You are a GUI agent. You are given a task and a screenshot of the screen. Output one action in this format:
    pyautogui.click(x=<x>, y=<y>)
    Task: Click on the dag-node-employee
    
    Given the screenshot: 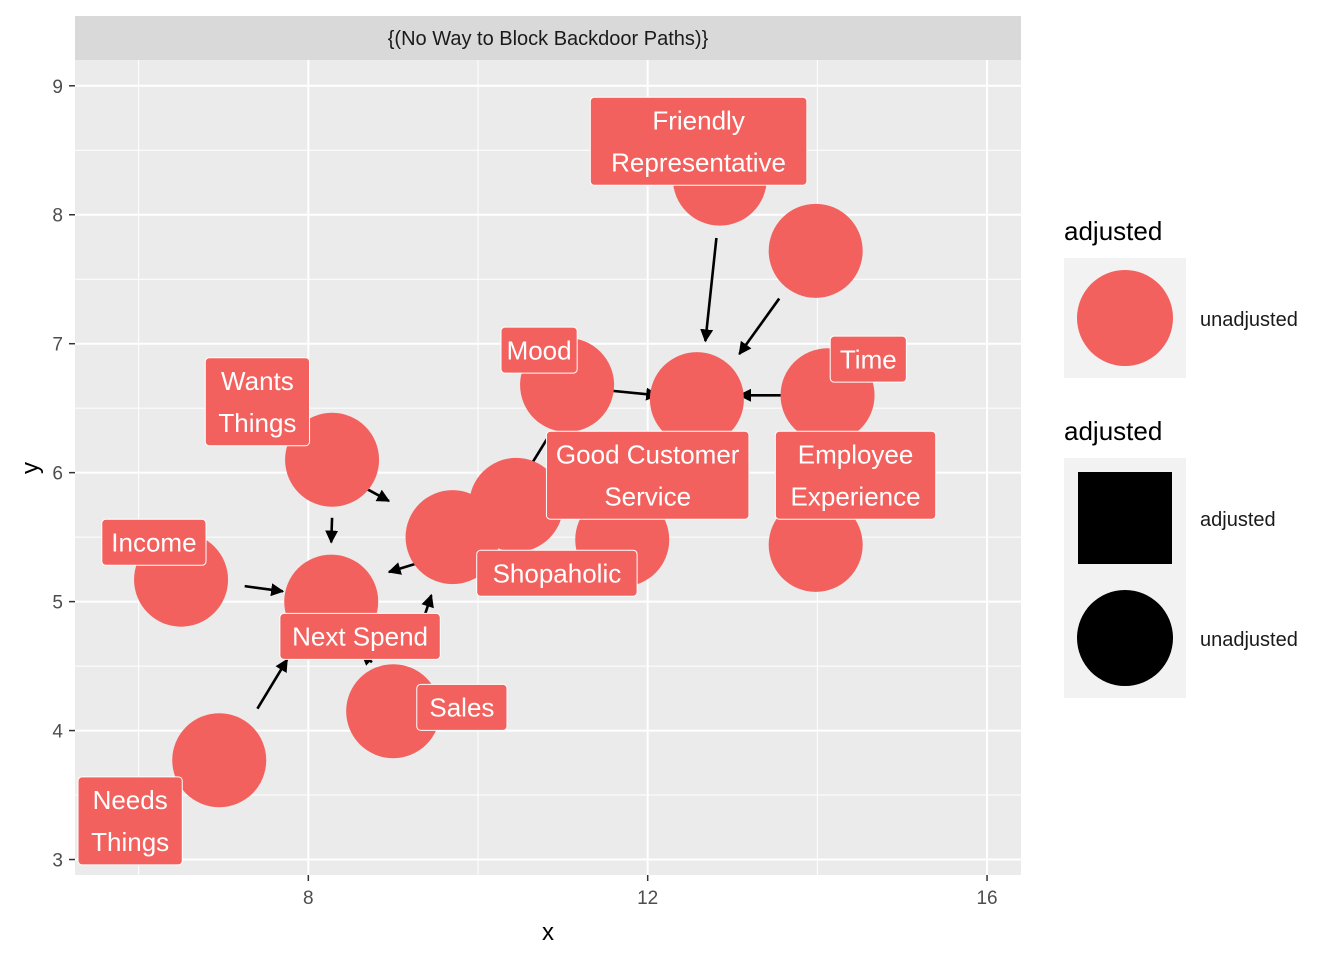 What is the action you would take?
    pyautogui.click(x=815, y=250)
    